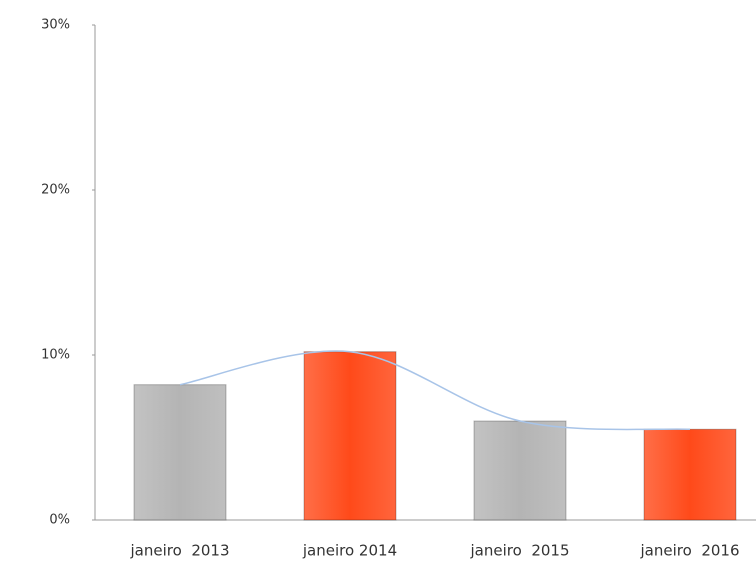  I want to click on x-tick-label: janeiro 2015, so click(520, 551).